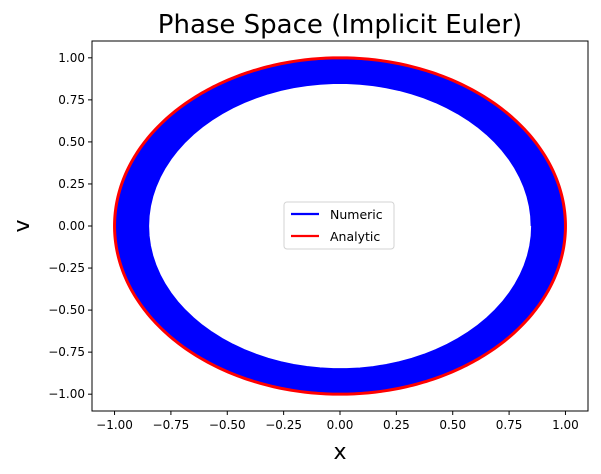 The image size is (601, 474). What do you see at coordinates (66, 394) in the screenshot?
I see `y-tick-label: −1.00` at bounding box center [66, 394].